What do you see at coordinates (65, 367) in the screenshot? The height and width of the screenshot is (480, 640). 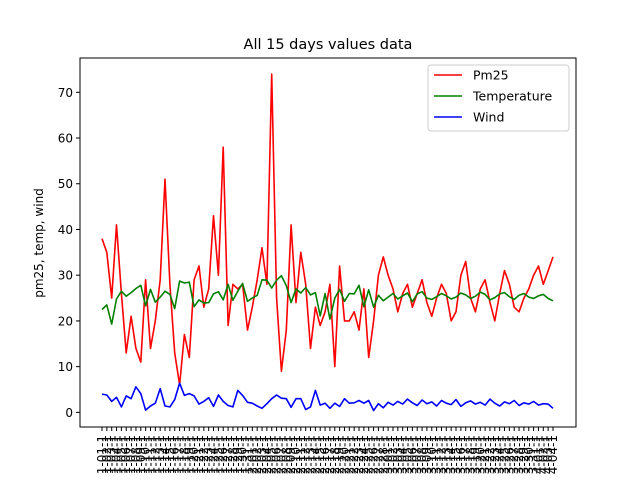 I see `y-tick-label: 10` at bounding box center [65, 367].